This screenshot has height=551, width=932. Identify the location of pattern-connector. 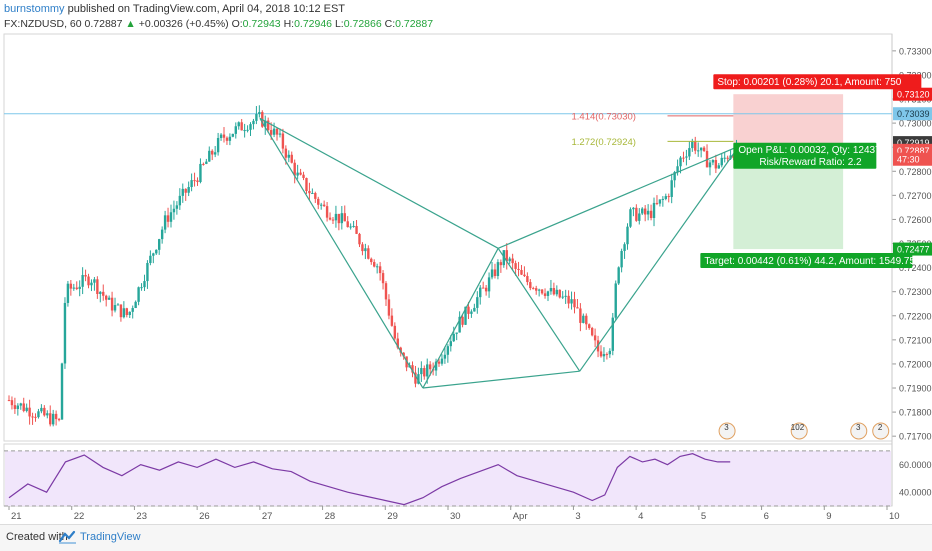
(501, 379).